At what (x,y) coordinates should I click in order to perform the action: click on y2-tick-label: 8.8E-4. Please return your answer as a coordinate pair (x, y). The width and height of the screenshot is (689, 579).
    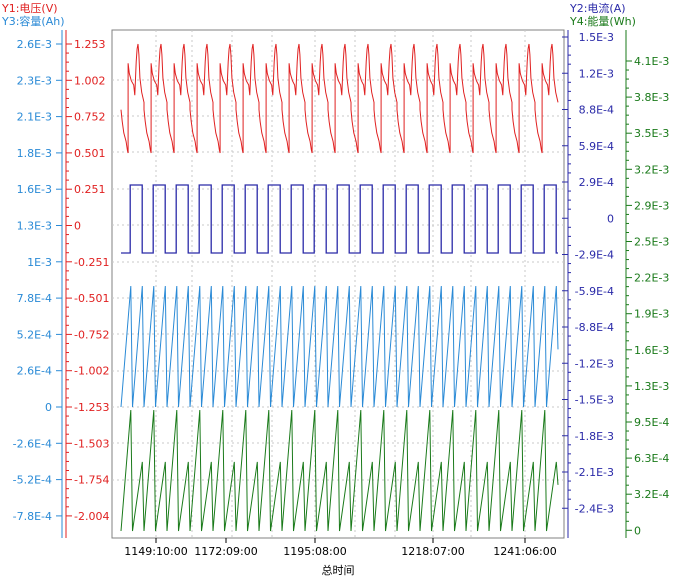
    Looking at the image, I should click on (596, 110).